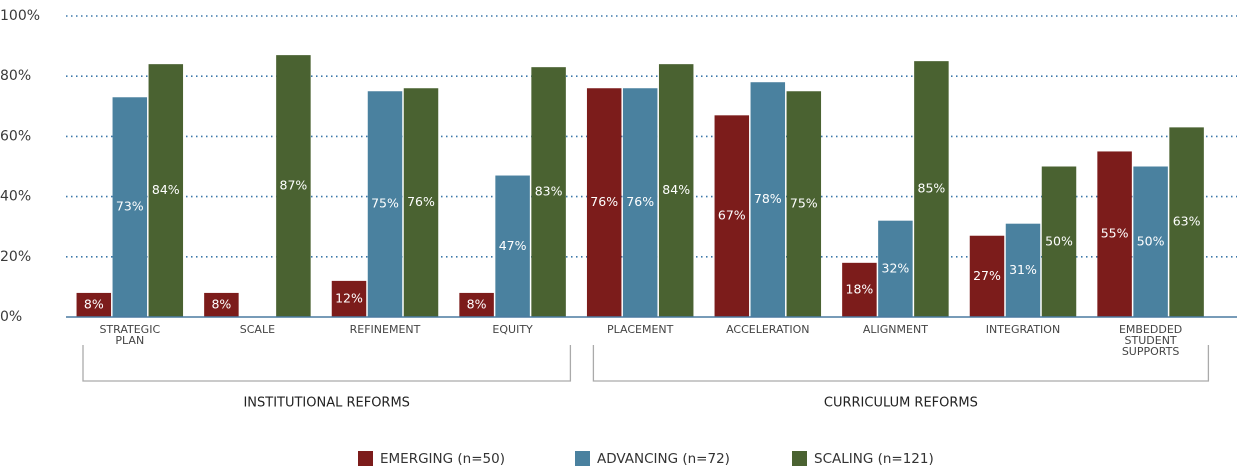 The width and height of the screenshot is (1241, 468). I want to click on value-label: 87%, so click(294, 185).